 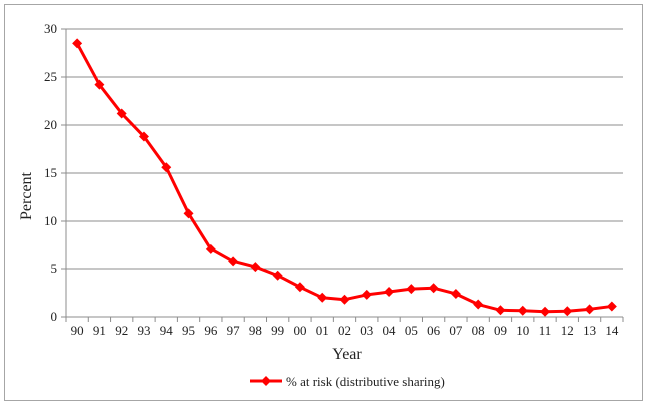 I want to click on y-tick-label: 25, so click(x=50, y=76).